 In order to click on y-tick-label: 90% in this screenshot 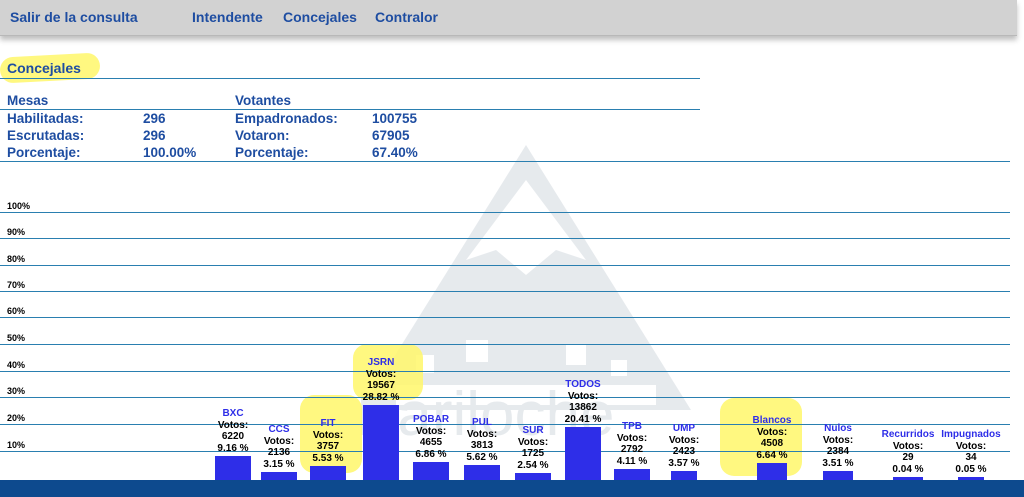, I will do `click(16, 232)`.